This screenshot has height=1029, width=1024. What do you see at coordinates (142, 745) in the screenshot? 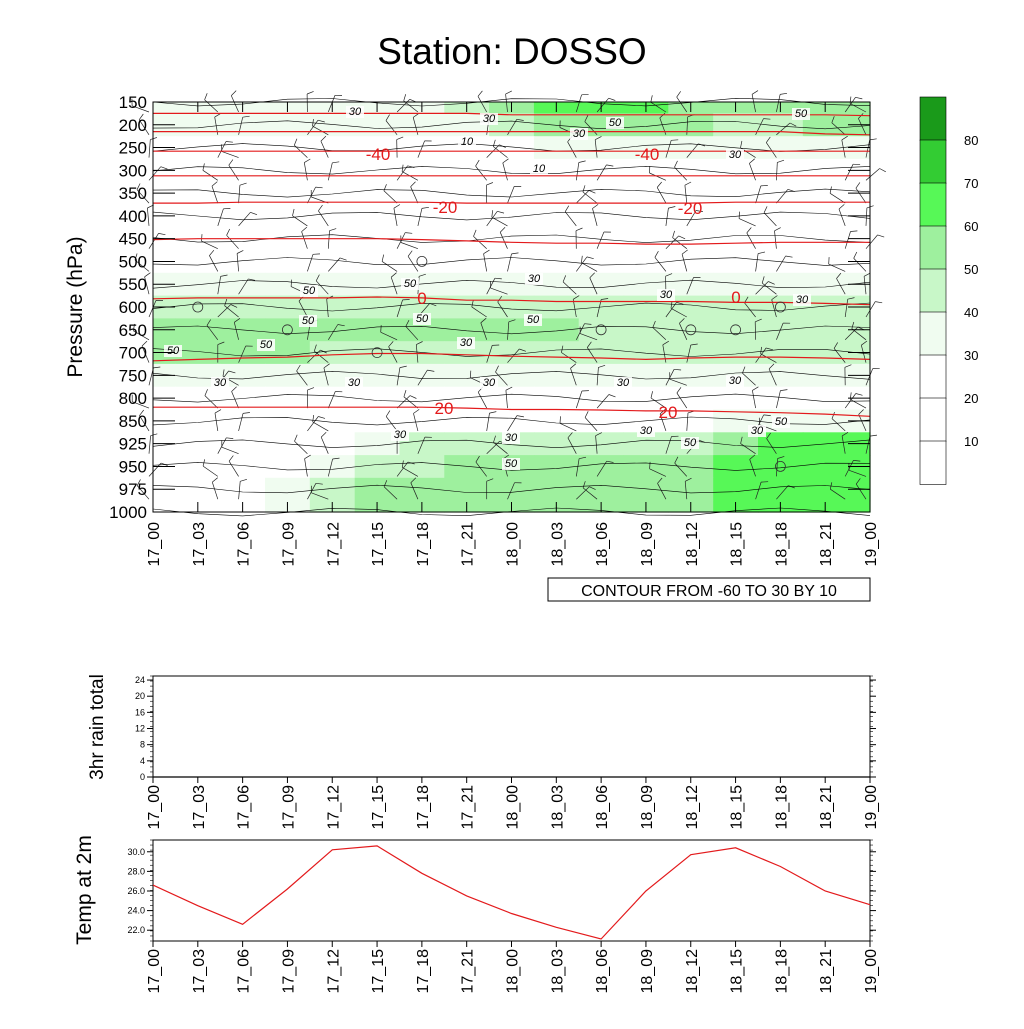
I see `y-tick-label: 8` at bounding box center [142, 745].